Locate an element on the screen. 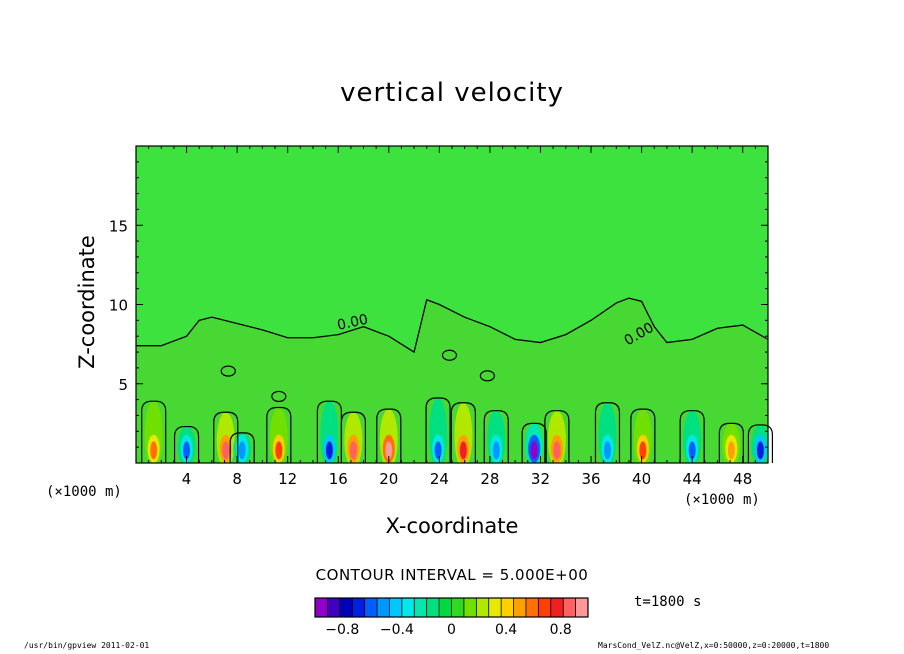 The width and height of the screenshot is (904, 654). y-axis-unit: (×1000 m) is located at coordinates (84, 492).